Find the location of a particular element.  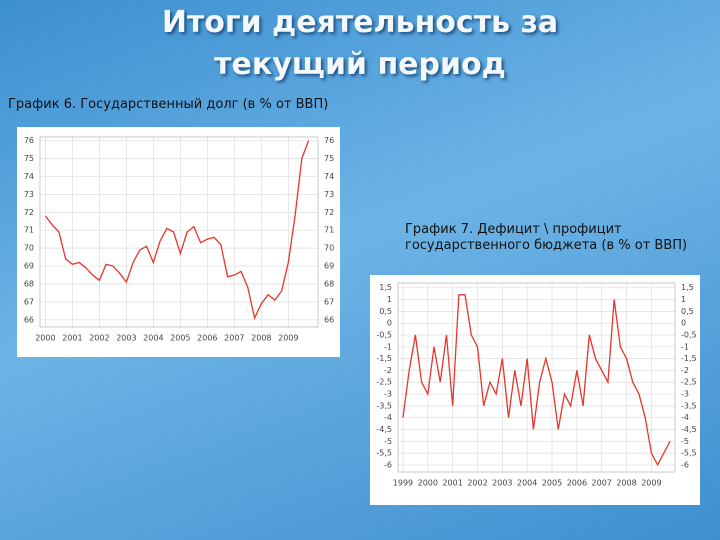

y-tick-label: -1 is located at coordinates (388, 346).